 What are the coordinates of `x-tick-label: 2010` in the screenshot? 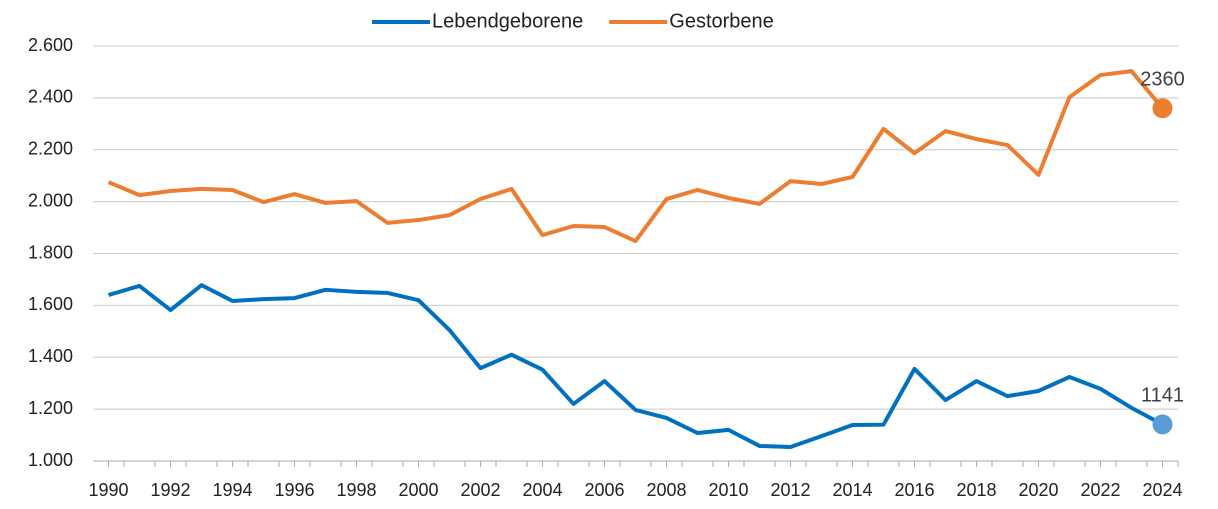 It's located at (728, 490).